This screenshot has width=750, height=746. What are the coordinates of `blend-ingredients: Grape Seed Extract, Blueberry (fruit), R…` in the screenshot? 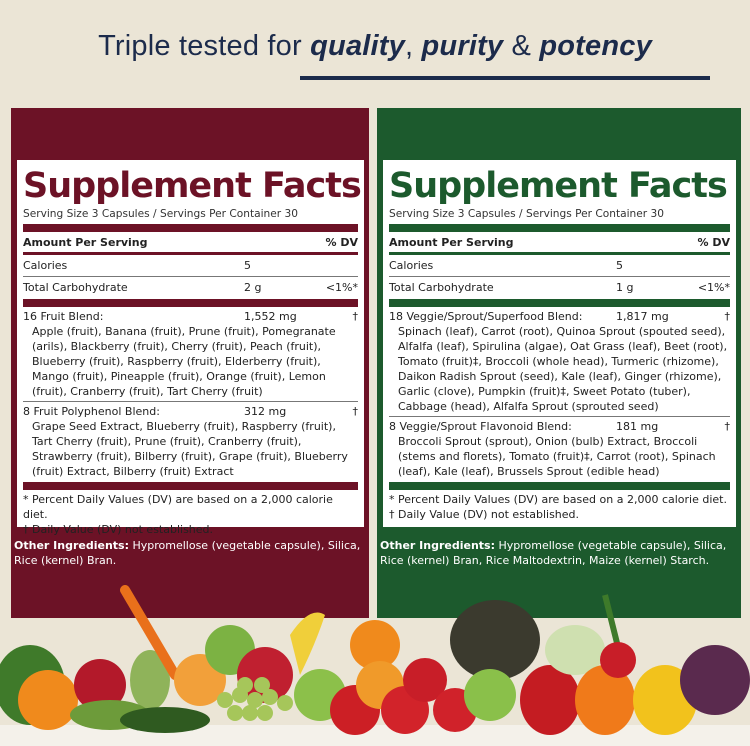 It's located at (190, 449).